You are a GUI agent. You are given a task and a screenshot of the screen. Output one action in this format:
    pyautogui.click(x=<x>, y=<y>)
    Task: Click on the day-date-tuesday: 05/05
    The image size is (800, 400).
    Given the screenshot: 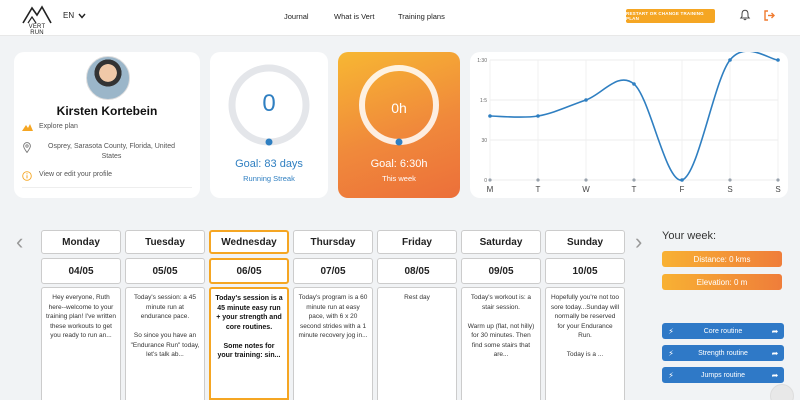 What is the action you would take?
    pyautogui.click(x=165, y=271)
    